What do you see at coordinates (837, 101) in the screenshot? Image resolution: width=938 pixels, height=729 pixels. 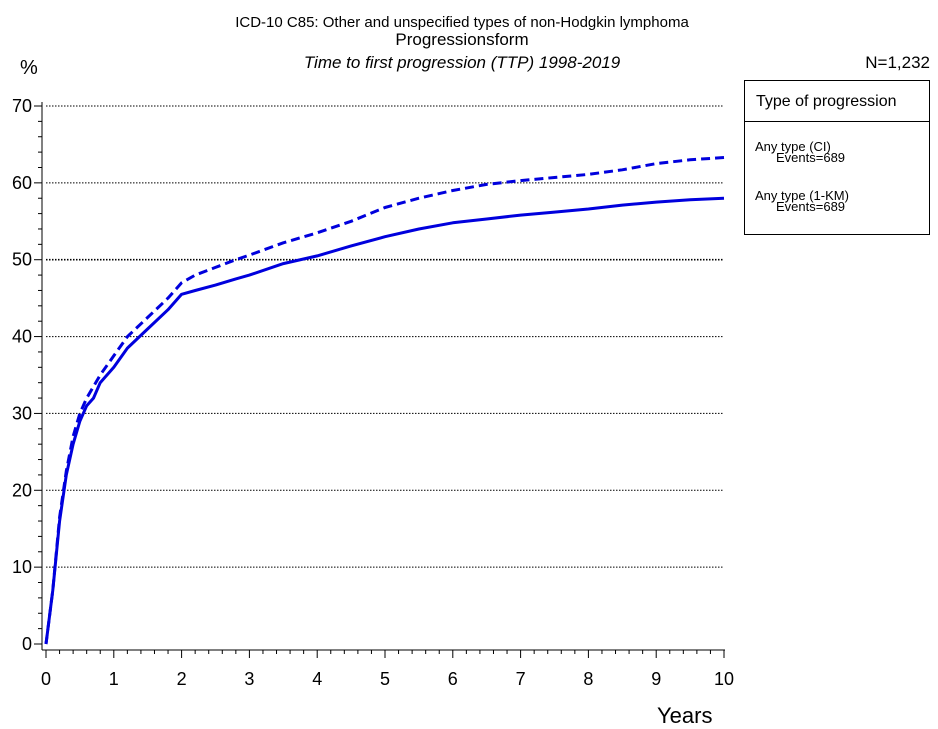 I see `legend-title: Type of progression` at bounding box center [837, 101].